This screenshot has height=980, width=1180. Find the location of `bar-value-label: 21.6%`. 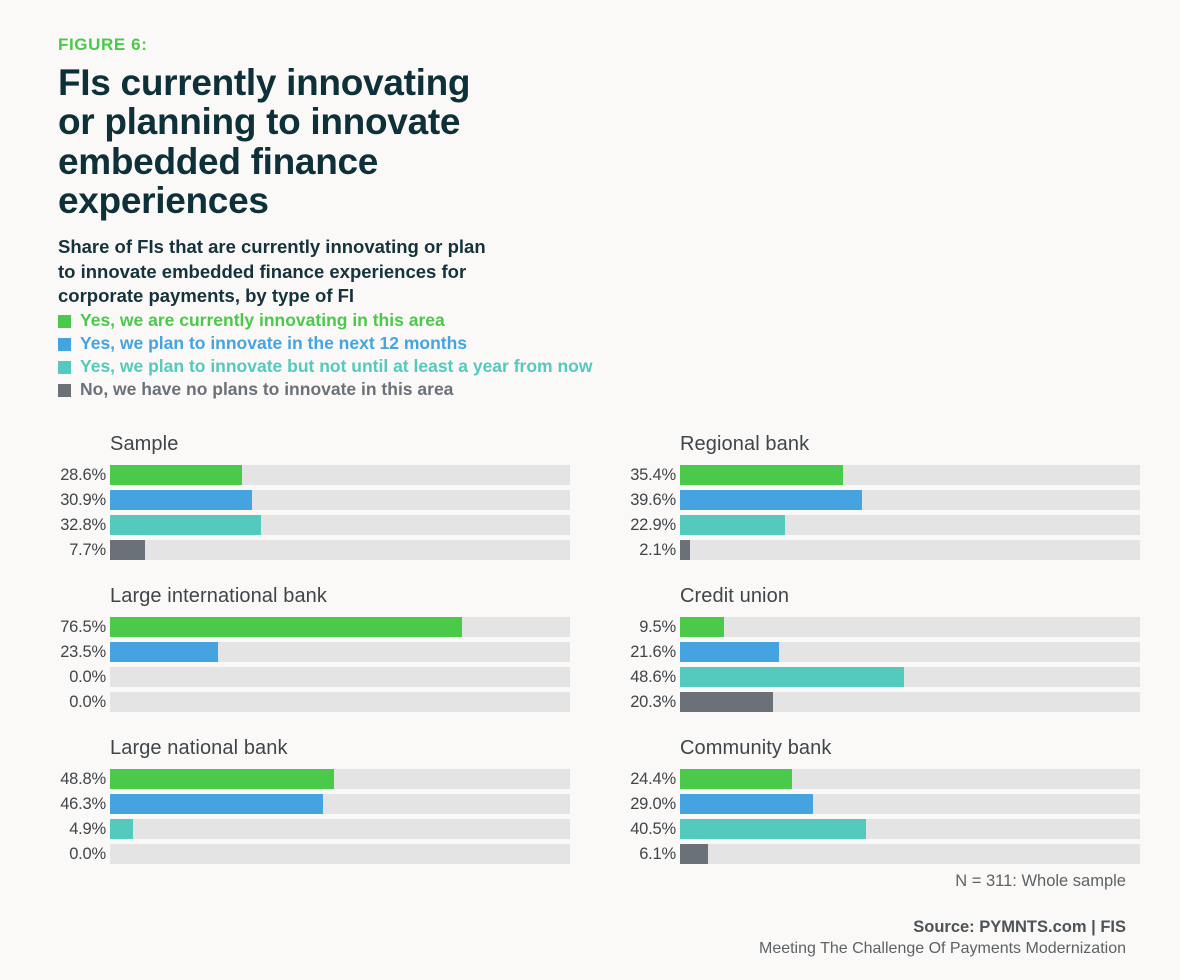

bar-value-label: 21.6% is located at coordinates (653, 651).